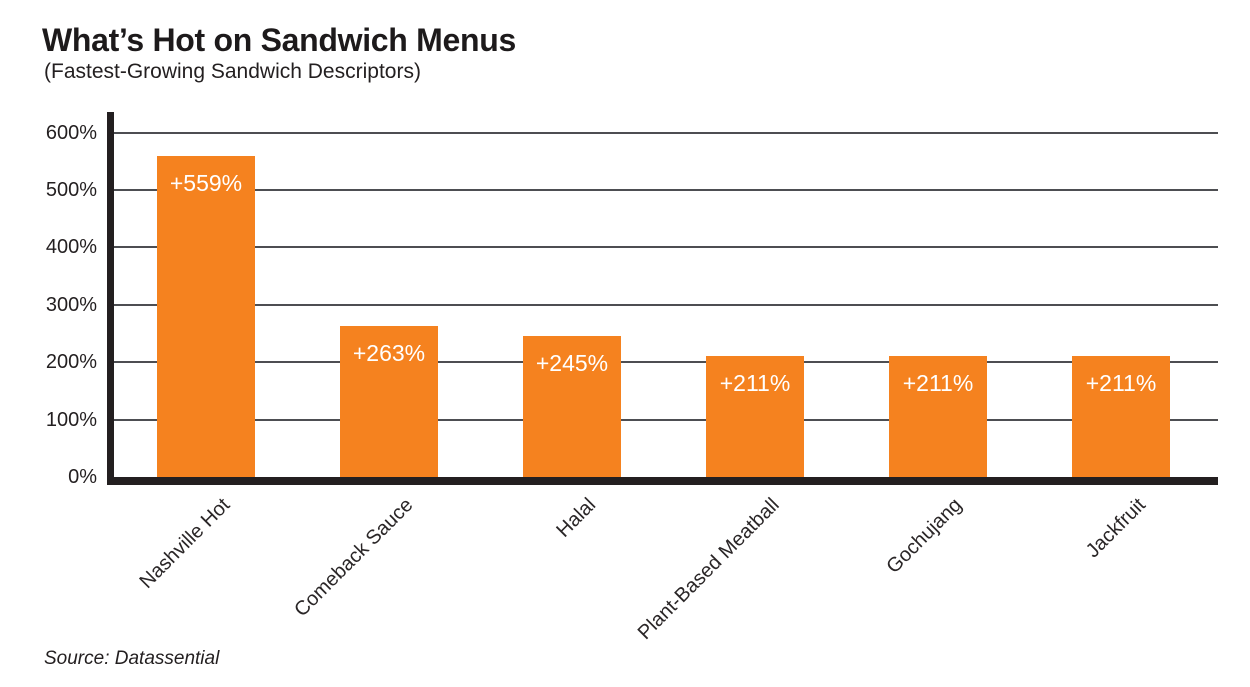 The image size is (1250, 687). Describe the element at coordinates (924, 536) in the screenshot. I see `x-axis-category-label: Gochujang` at that location.